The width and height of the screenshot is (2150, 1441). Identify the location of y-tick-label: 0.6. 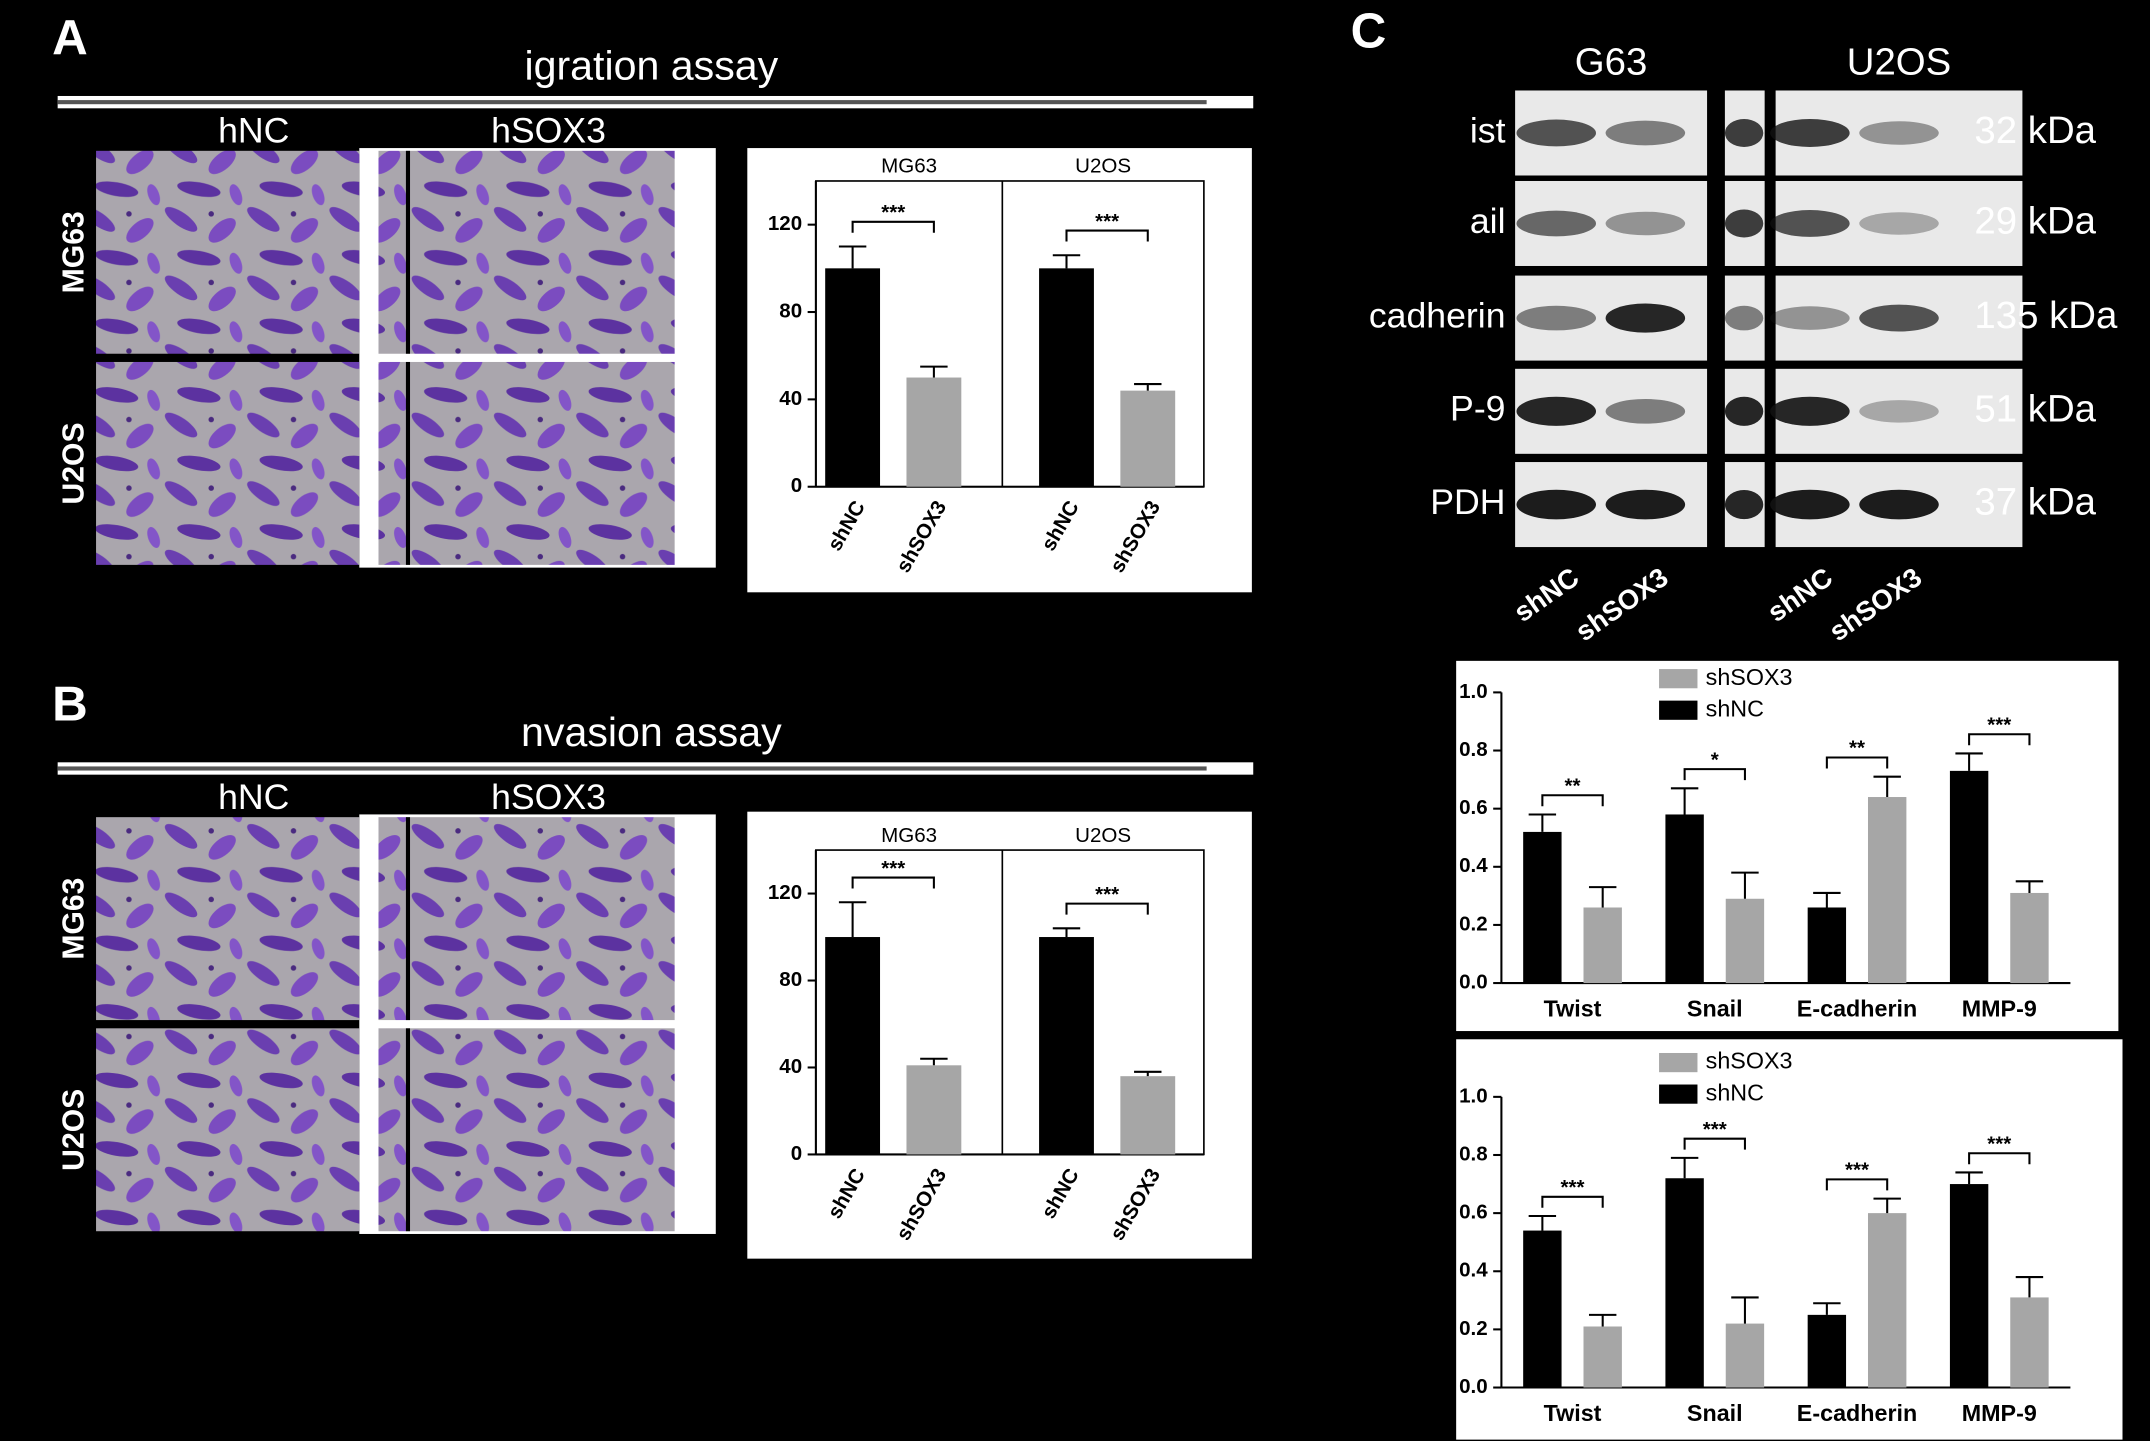
(1473, 807).